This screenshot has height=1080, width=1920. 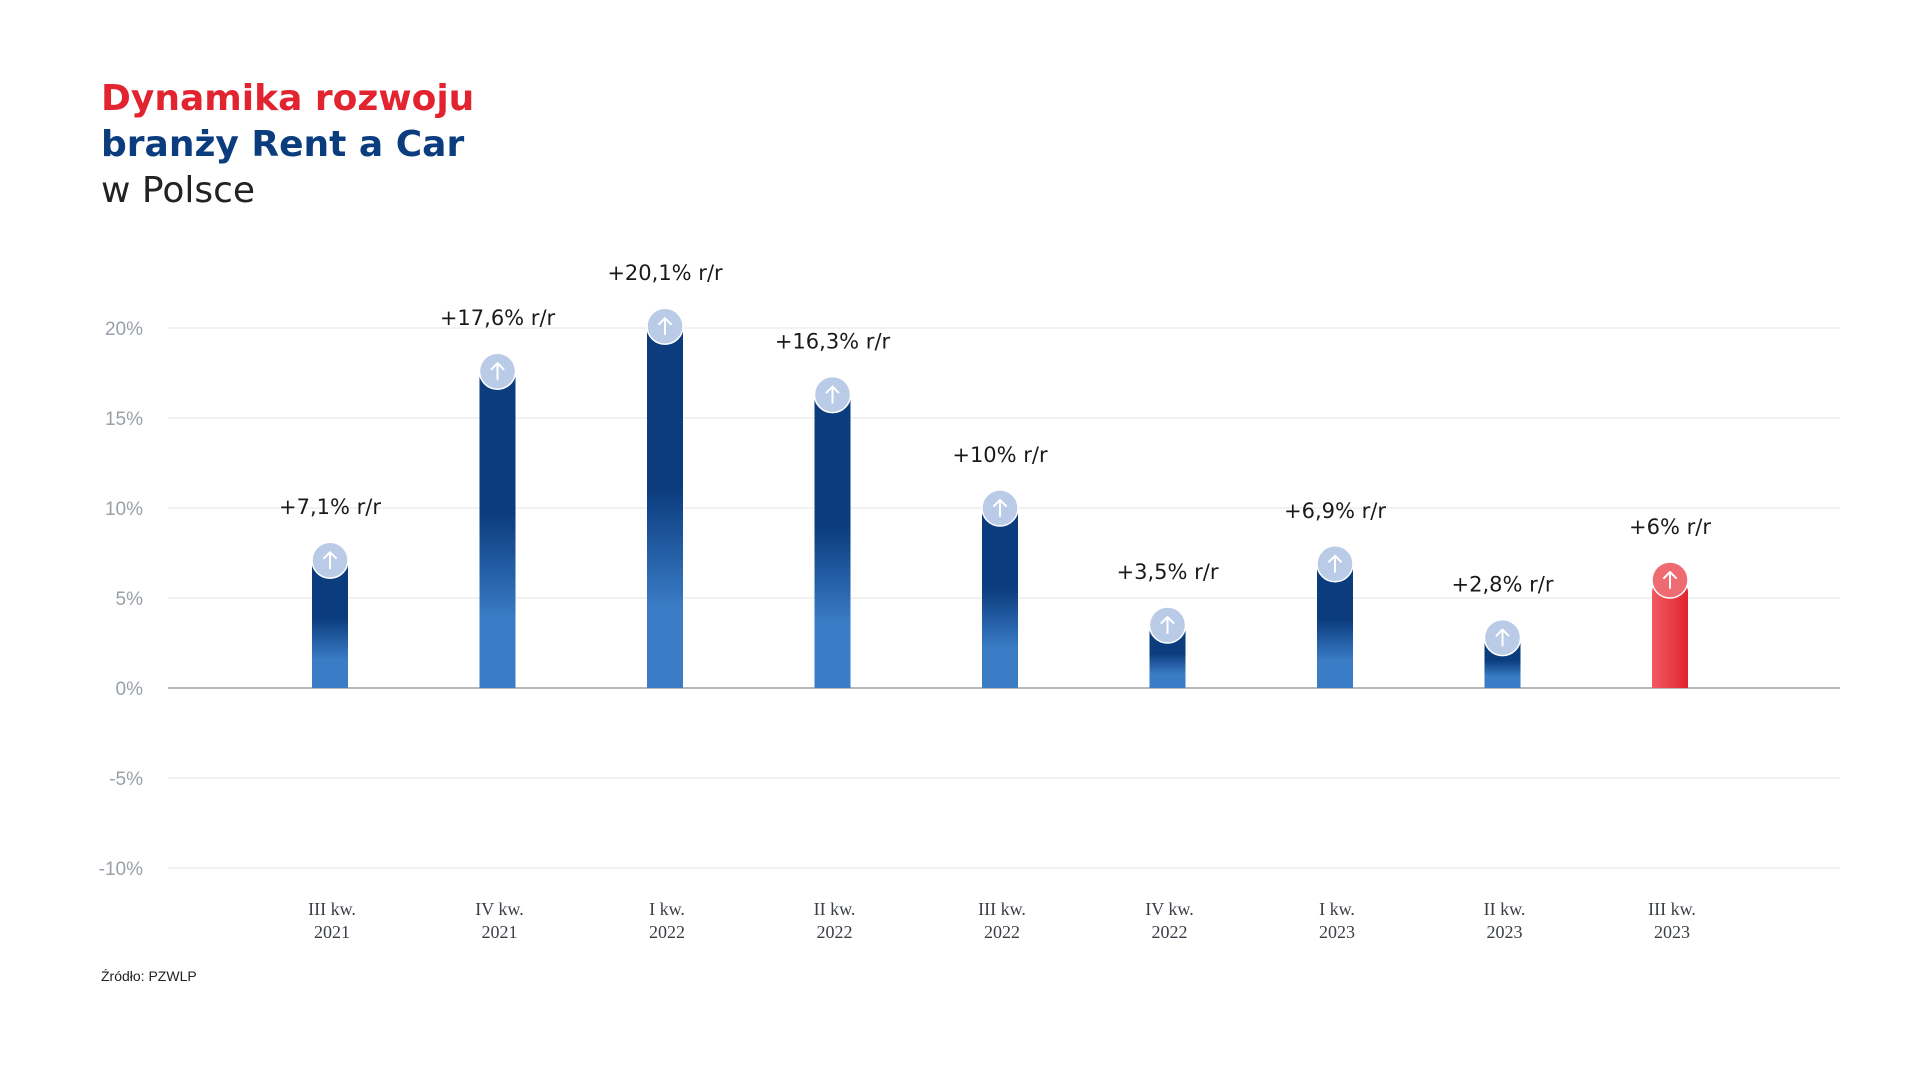 What do you see at coordinates (124, 329) in the screenshot?
I see `y-tick-label: 20%` at bounding box center [124, 329].